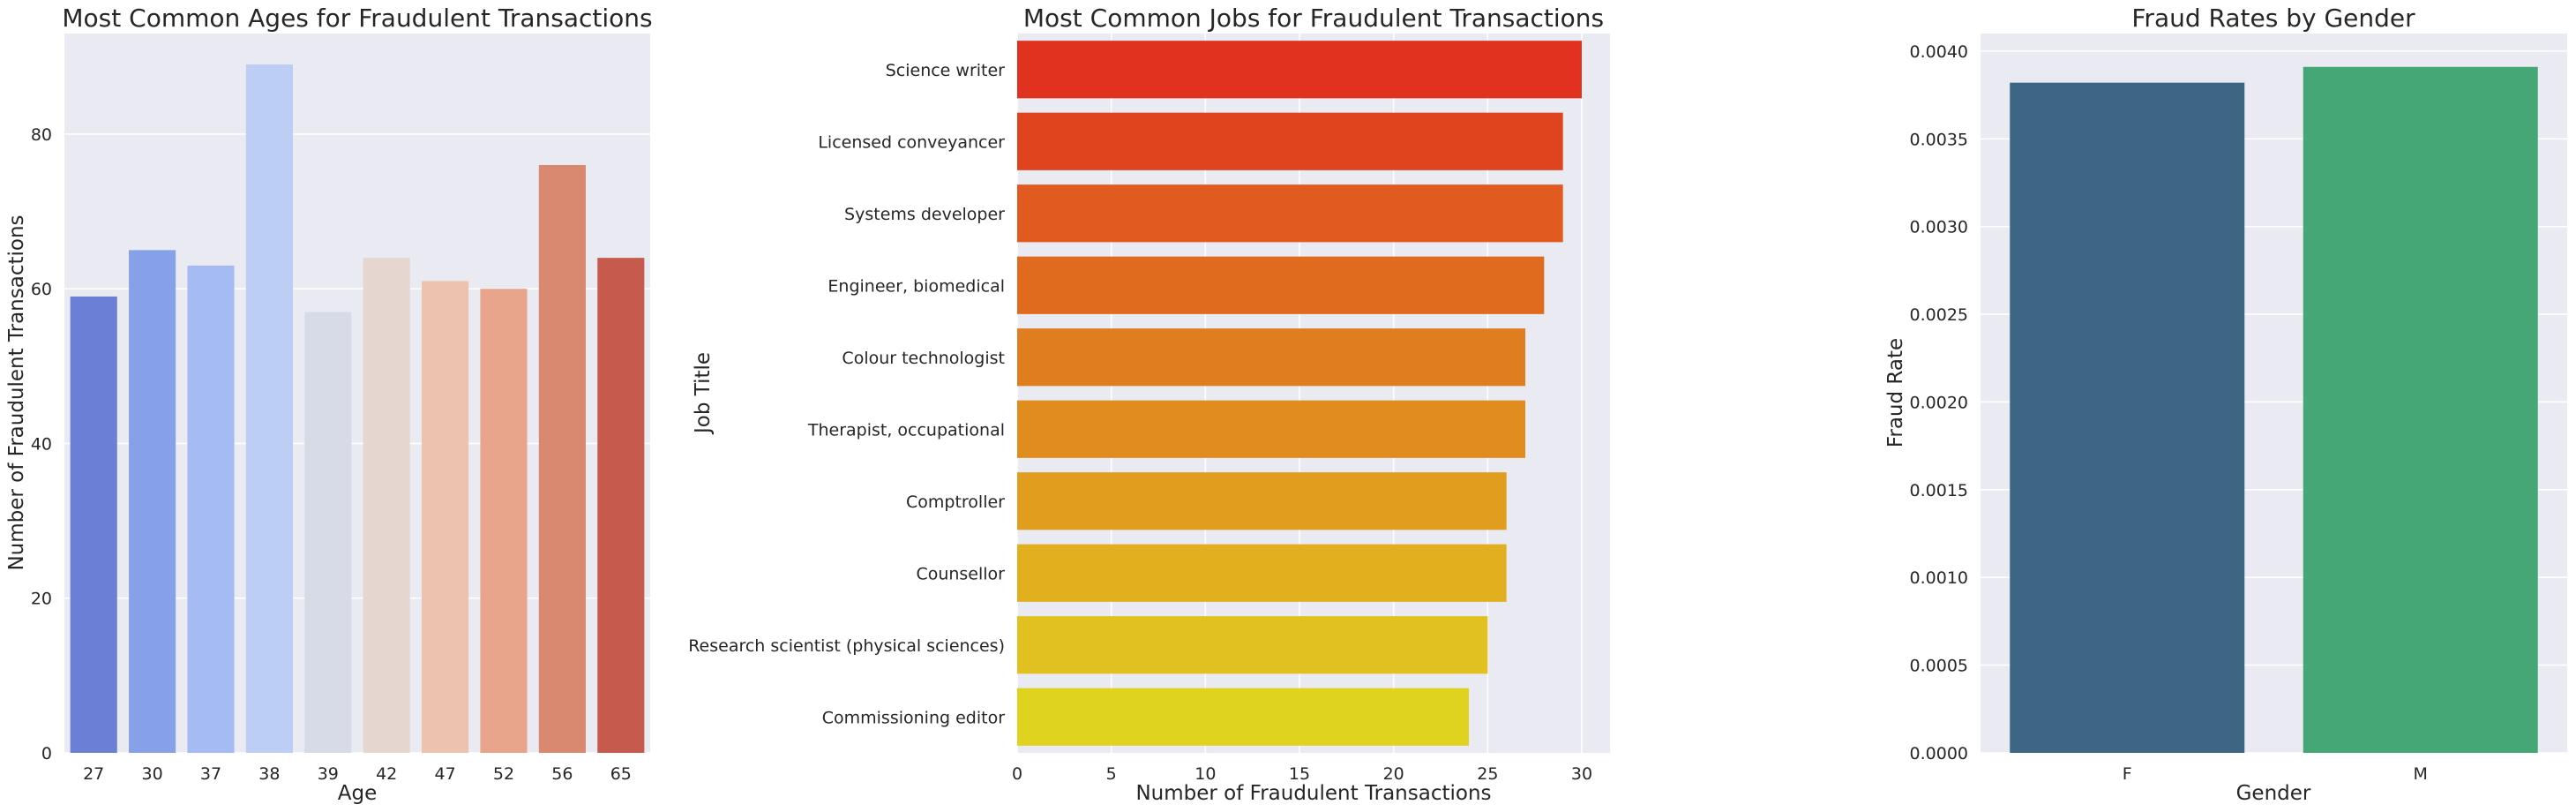  What do you see at coordinates (925, 214) in the screenshot?
I see `job-y-tick-label: Systems developer` at bounding box center [925, 214].